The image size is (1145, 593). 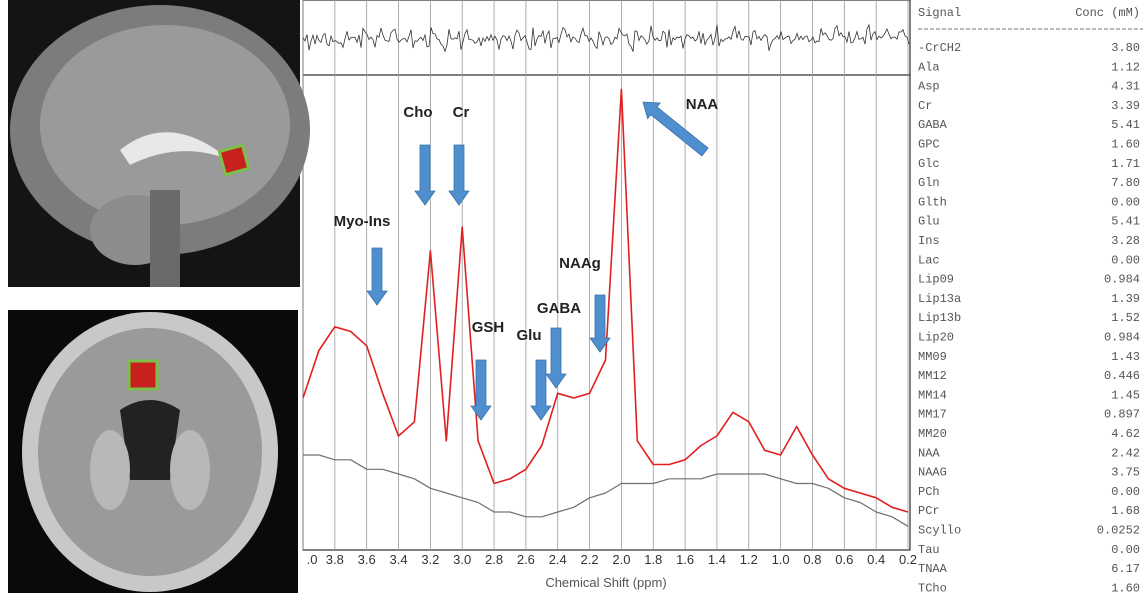 I want to click on signal-conc: 1.60, so click(x=1125, y=145).